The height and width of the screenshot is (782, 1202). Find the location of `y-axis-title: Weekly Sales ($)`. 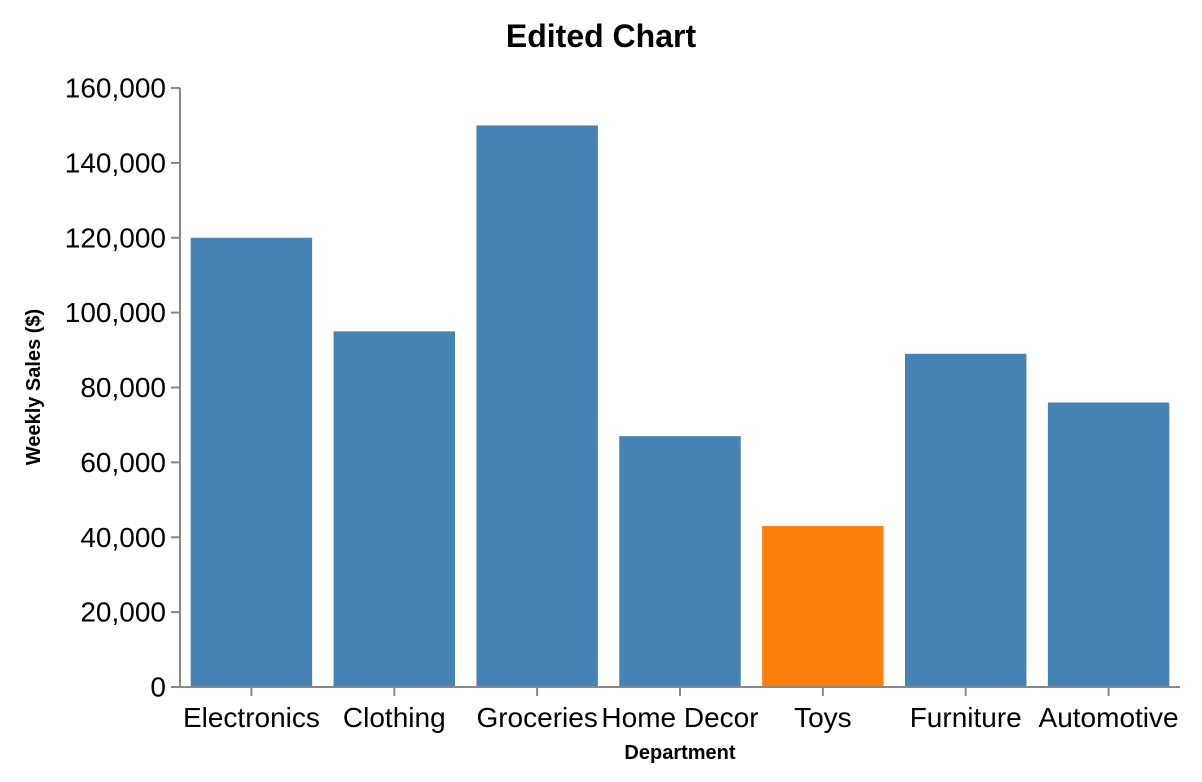

y-axis-title: Weekly Sales ($) is located at coordinates (34, 387).